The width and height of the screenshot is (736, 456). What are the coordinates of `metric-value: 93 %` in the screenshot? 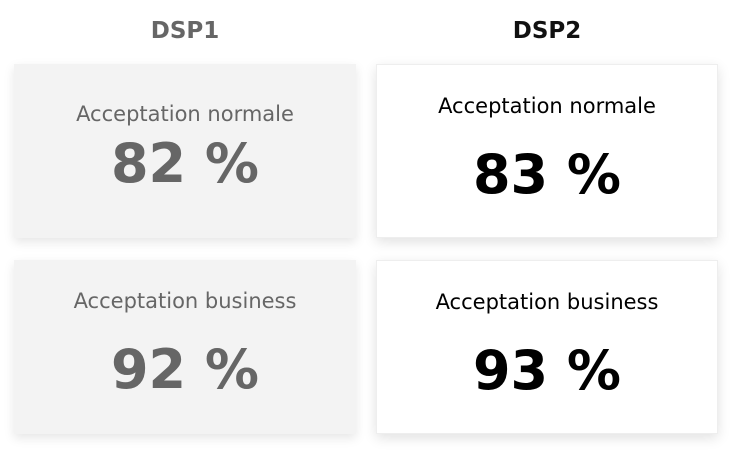 It's located at (547, 370).